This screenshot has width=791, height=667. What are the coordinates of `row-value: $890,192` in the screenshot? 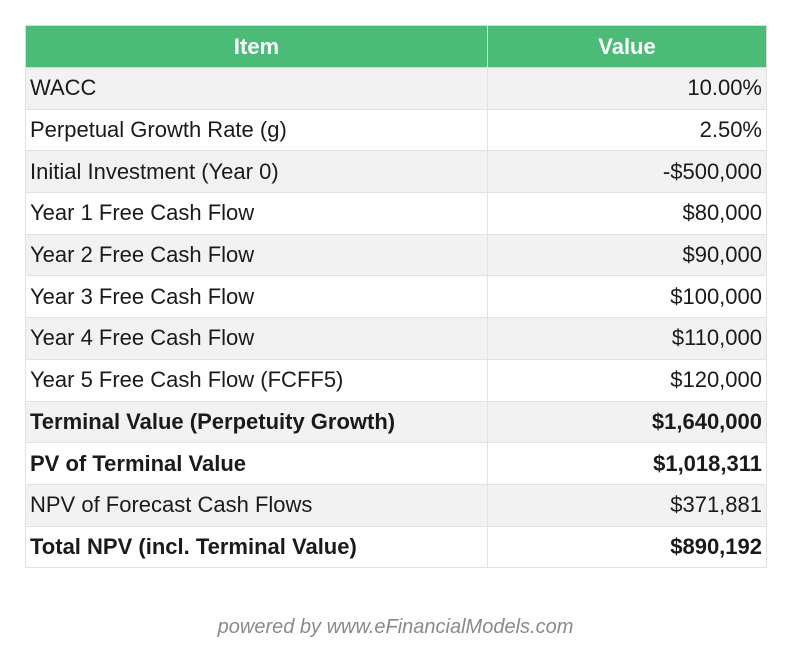 It's located at (627, 547).